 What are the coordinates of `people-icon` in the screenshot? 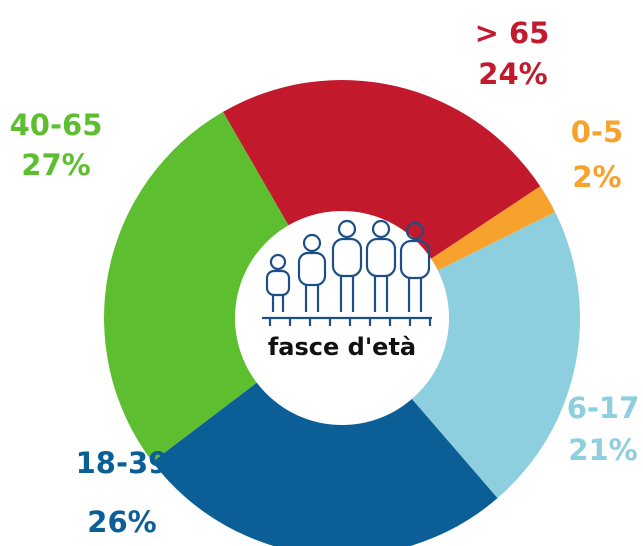 It's located at (347, 272).